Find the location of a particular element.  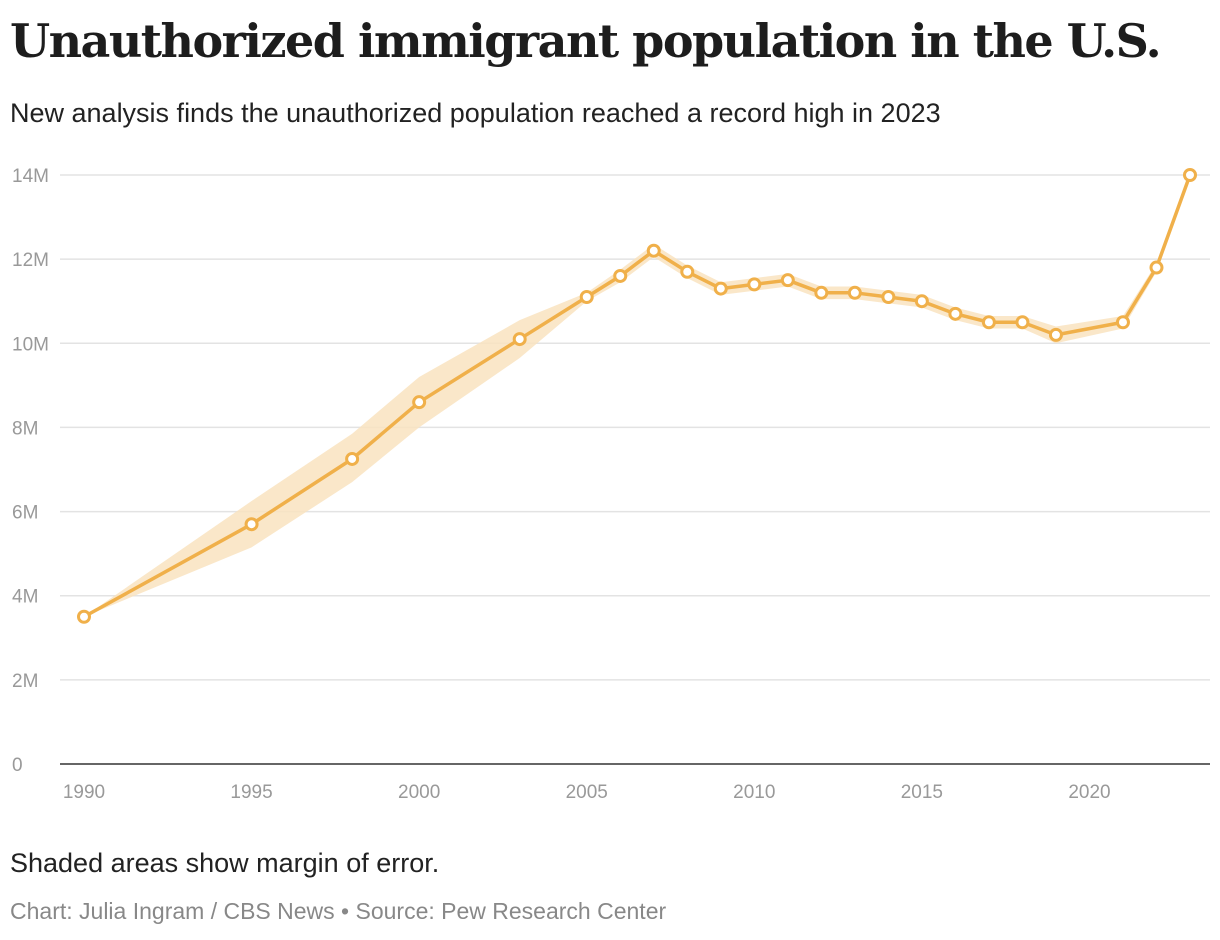

chart-note: Shaded areas show margin of error. is located at coordinates (225, 863).